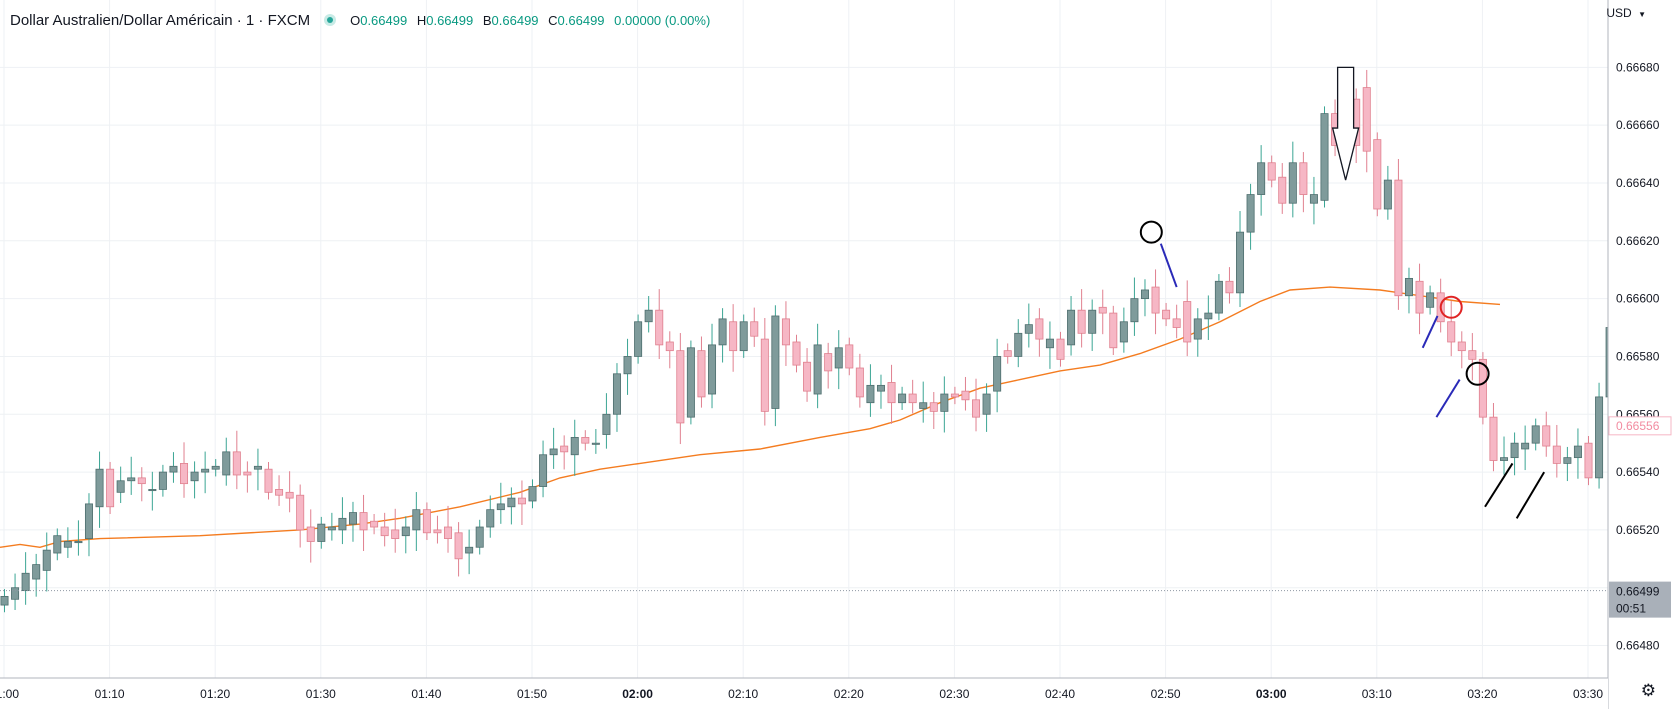 The image size is (1678, 709). What do you see at coordinates (1482, 694) in the screenshot?
I see `time-tick-label: 03:20` at bounding box center [1482, 694].